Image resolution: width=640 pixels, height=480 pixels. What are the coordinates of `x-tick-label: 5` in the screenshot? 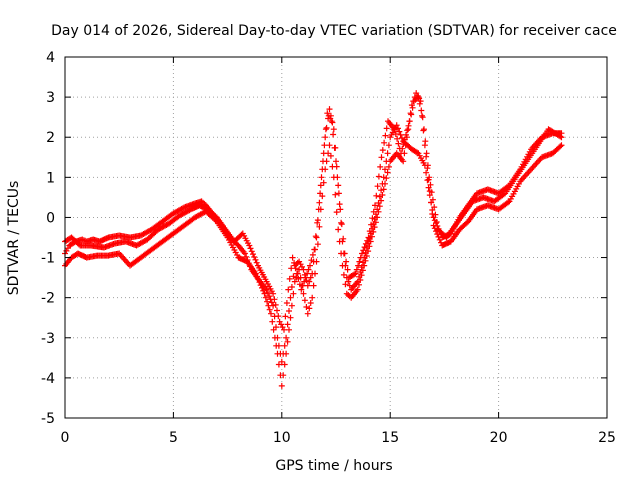 It's located at (173, 438).